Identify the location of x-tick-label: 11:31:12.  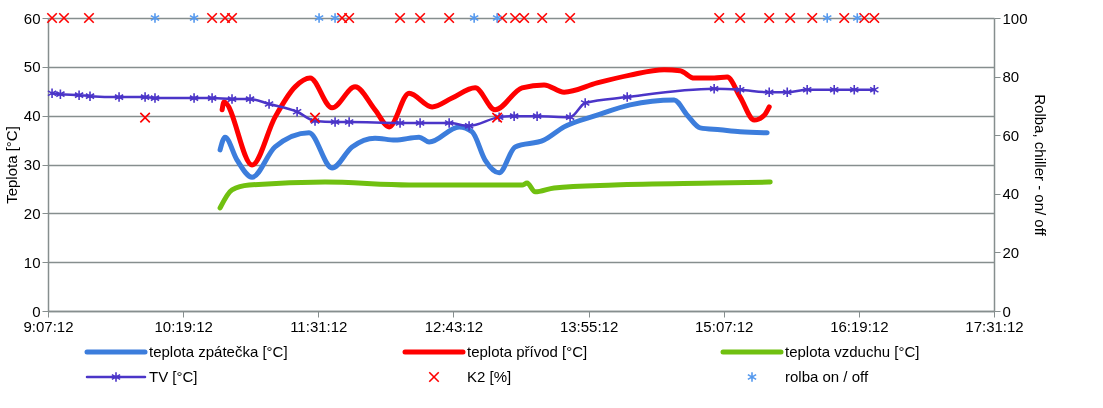
(319, 326).